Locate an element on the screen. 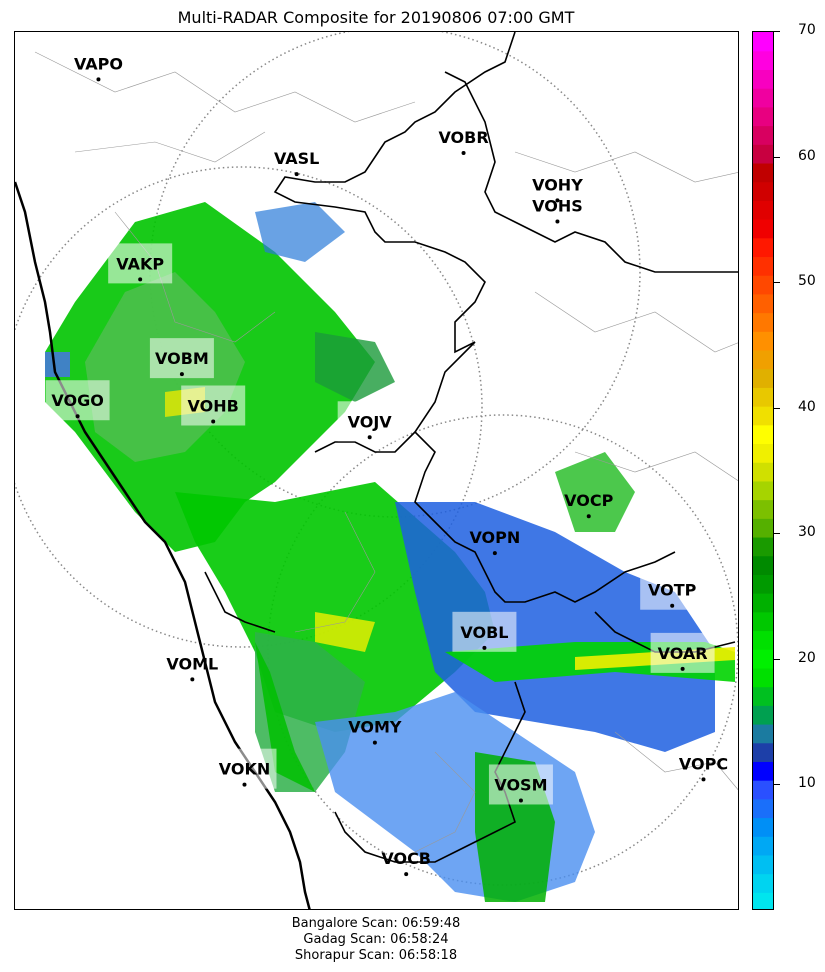 Image resolution: width=825 pixels, height=972 pixels. colorbar-gradient is located at coordinates (763, 470).